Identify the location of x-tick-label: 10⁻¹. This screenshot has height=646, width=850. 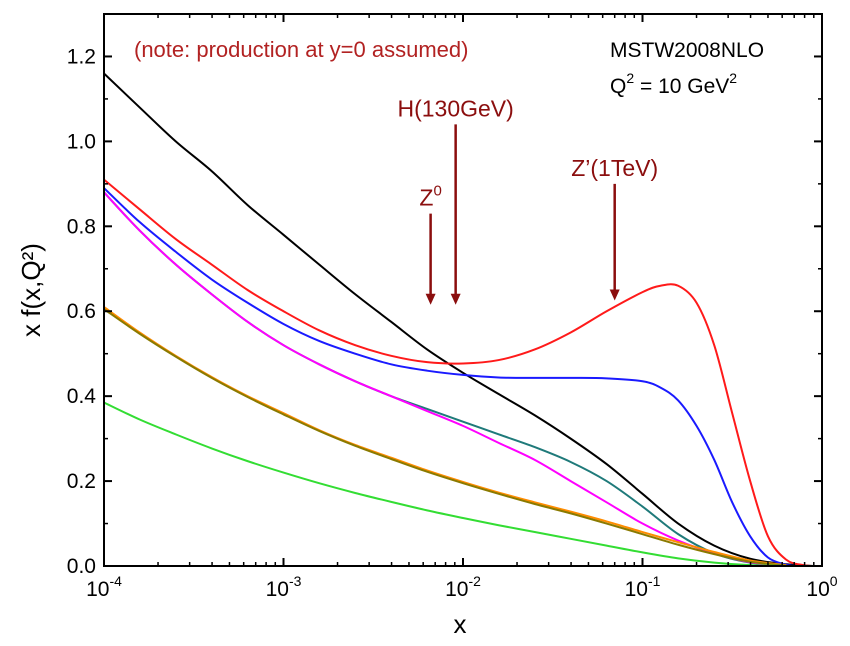
(643, 587).